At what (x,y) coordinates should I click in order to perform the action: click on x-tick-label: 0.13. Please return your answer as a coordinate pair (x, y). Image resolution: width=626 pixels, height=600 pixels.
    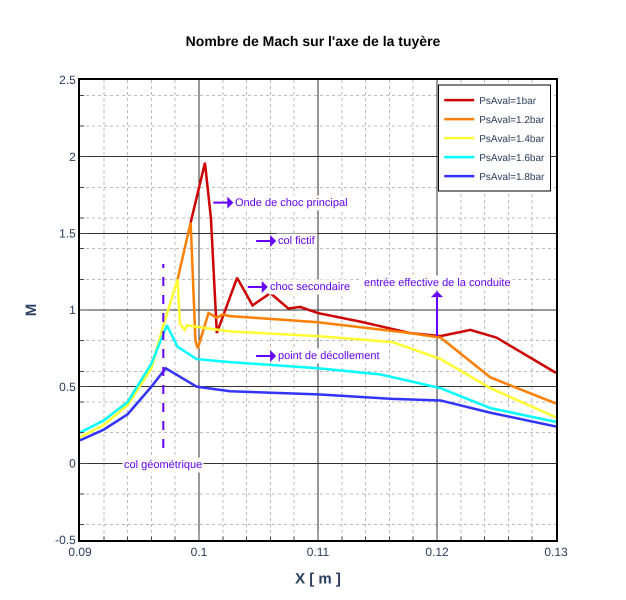
    Looking at the image, I should click on (556, 552).